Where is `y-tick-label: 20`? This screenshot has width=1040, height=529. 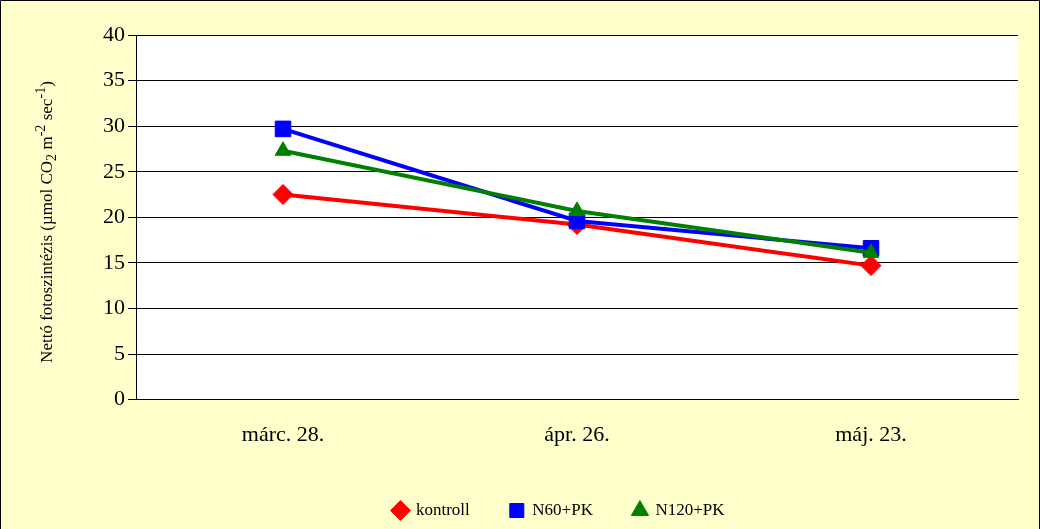
y-tick-label: 20 is located at coordinates (114, 216).